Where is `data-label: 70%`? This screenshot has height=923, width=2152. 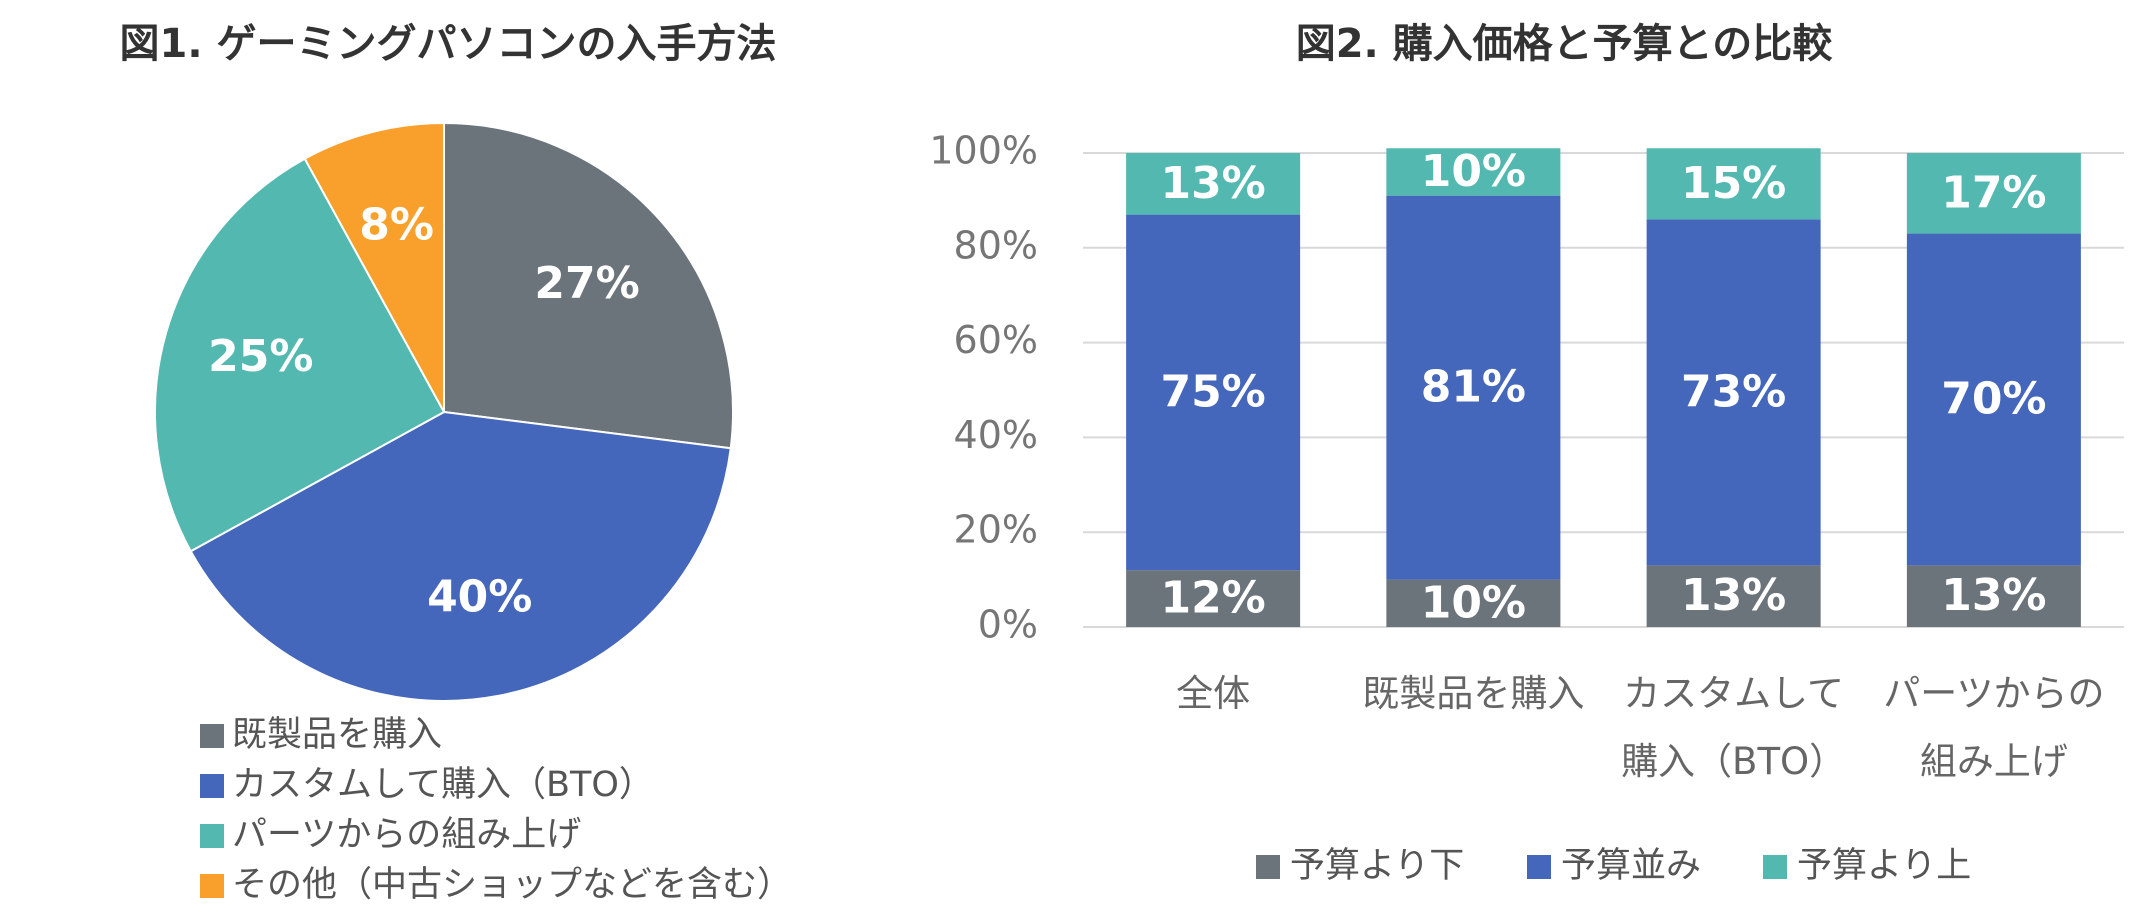
data-label: 70% is located at coordinates (1993, 398).